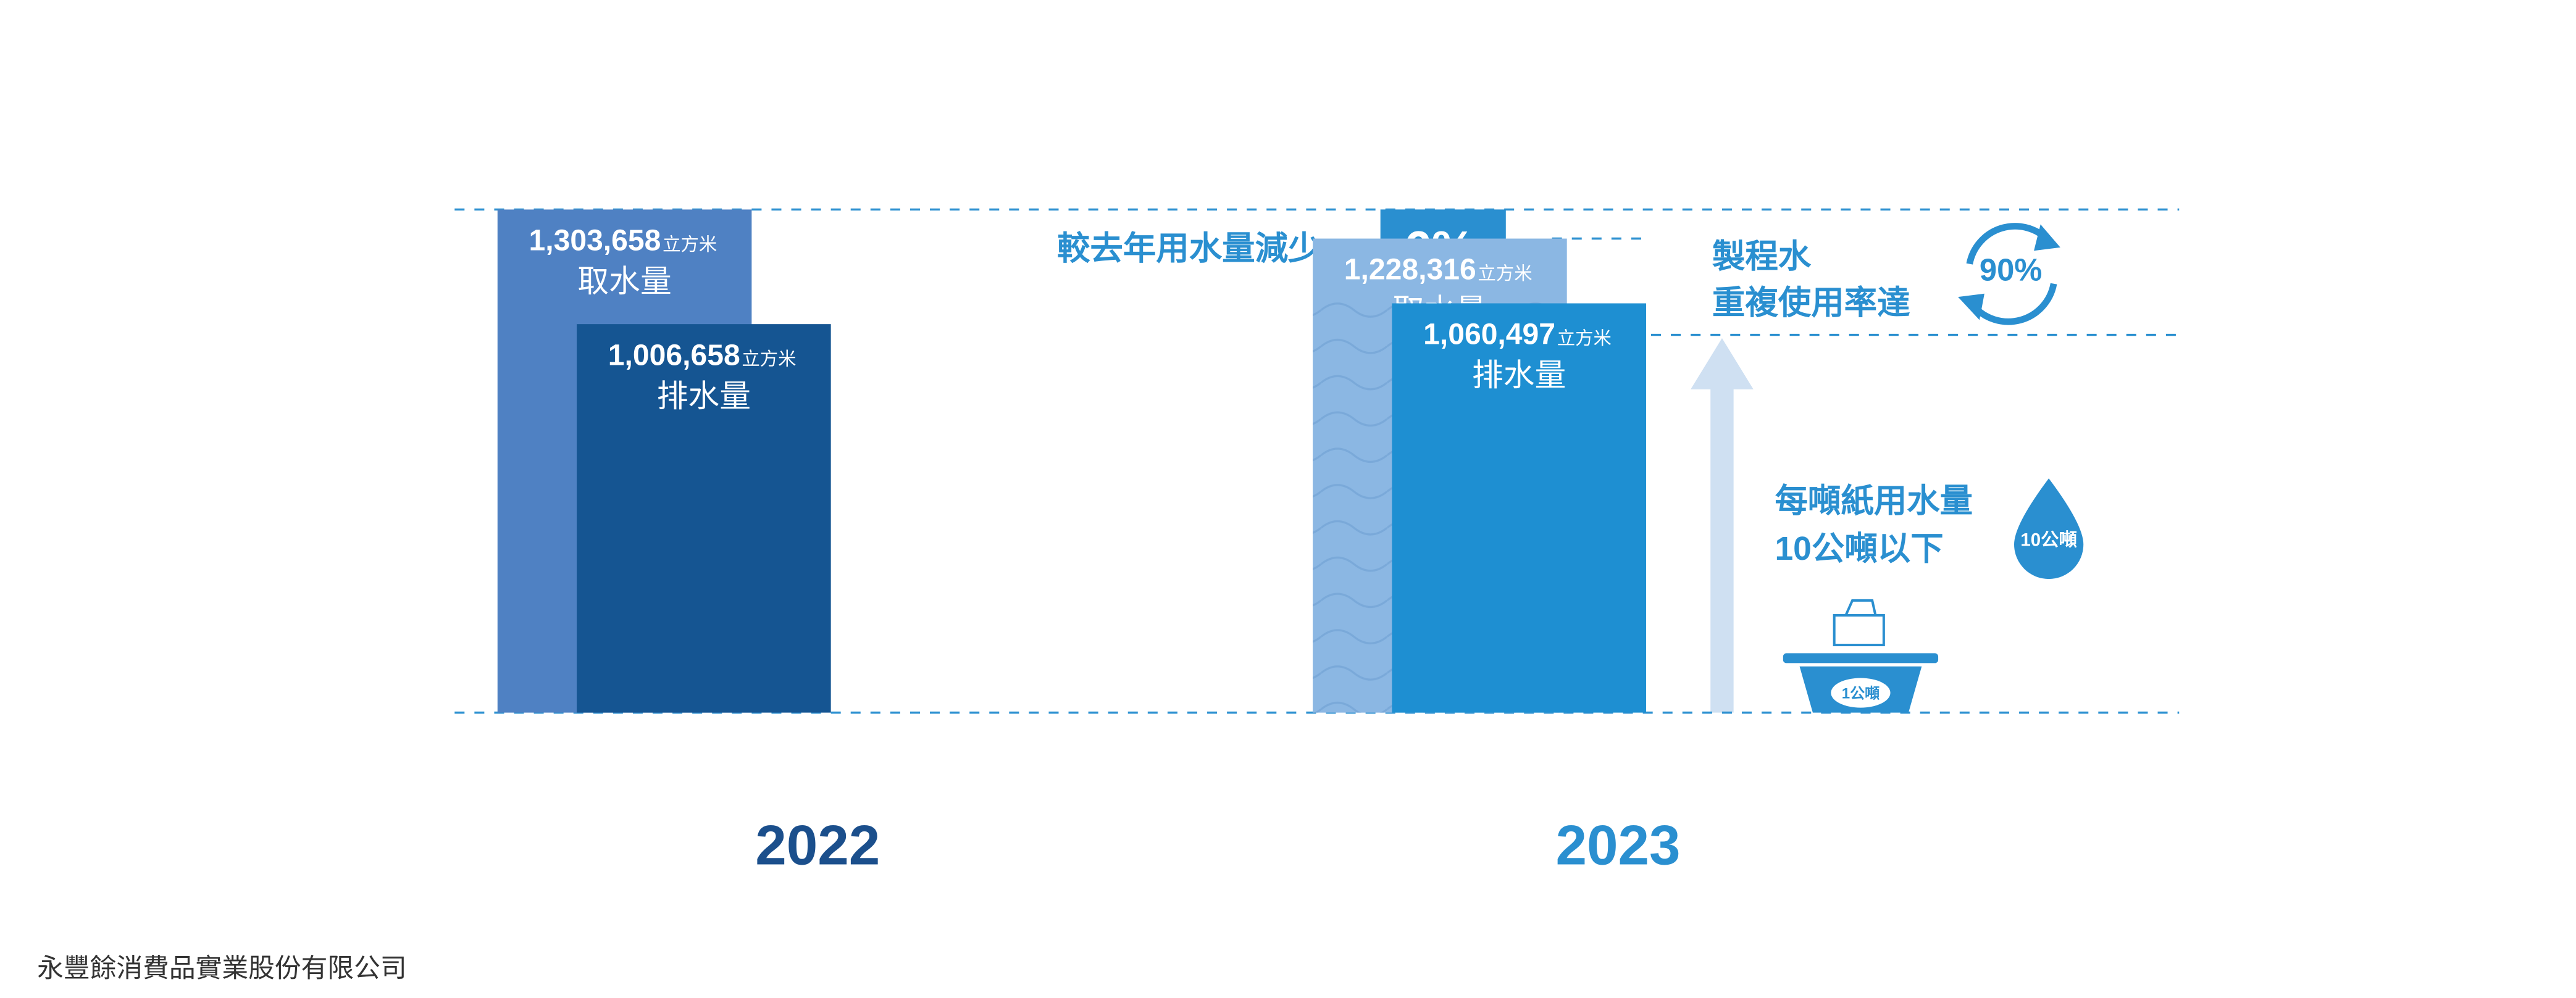 This screenshot has width=2576, height=998. I want to click on scale-dial, so click(1861, 693).